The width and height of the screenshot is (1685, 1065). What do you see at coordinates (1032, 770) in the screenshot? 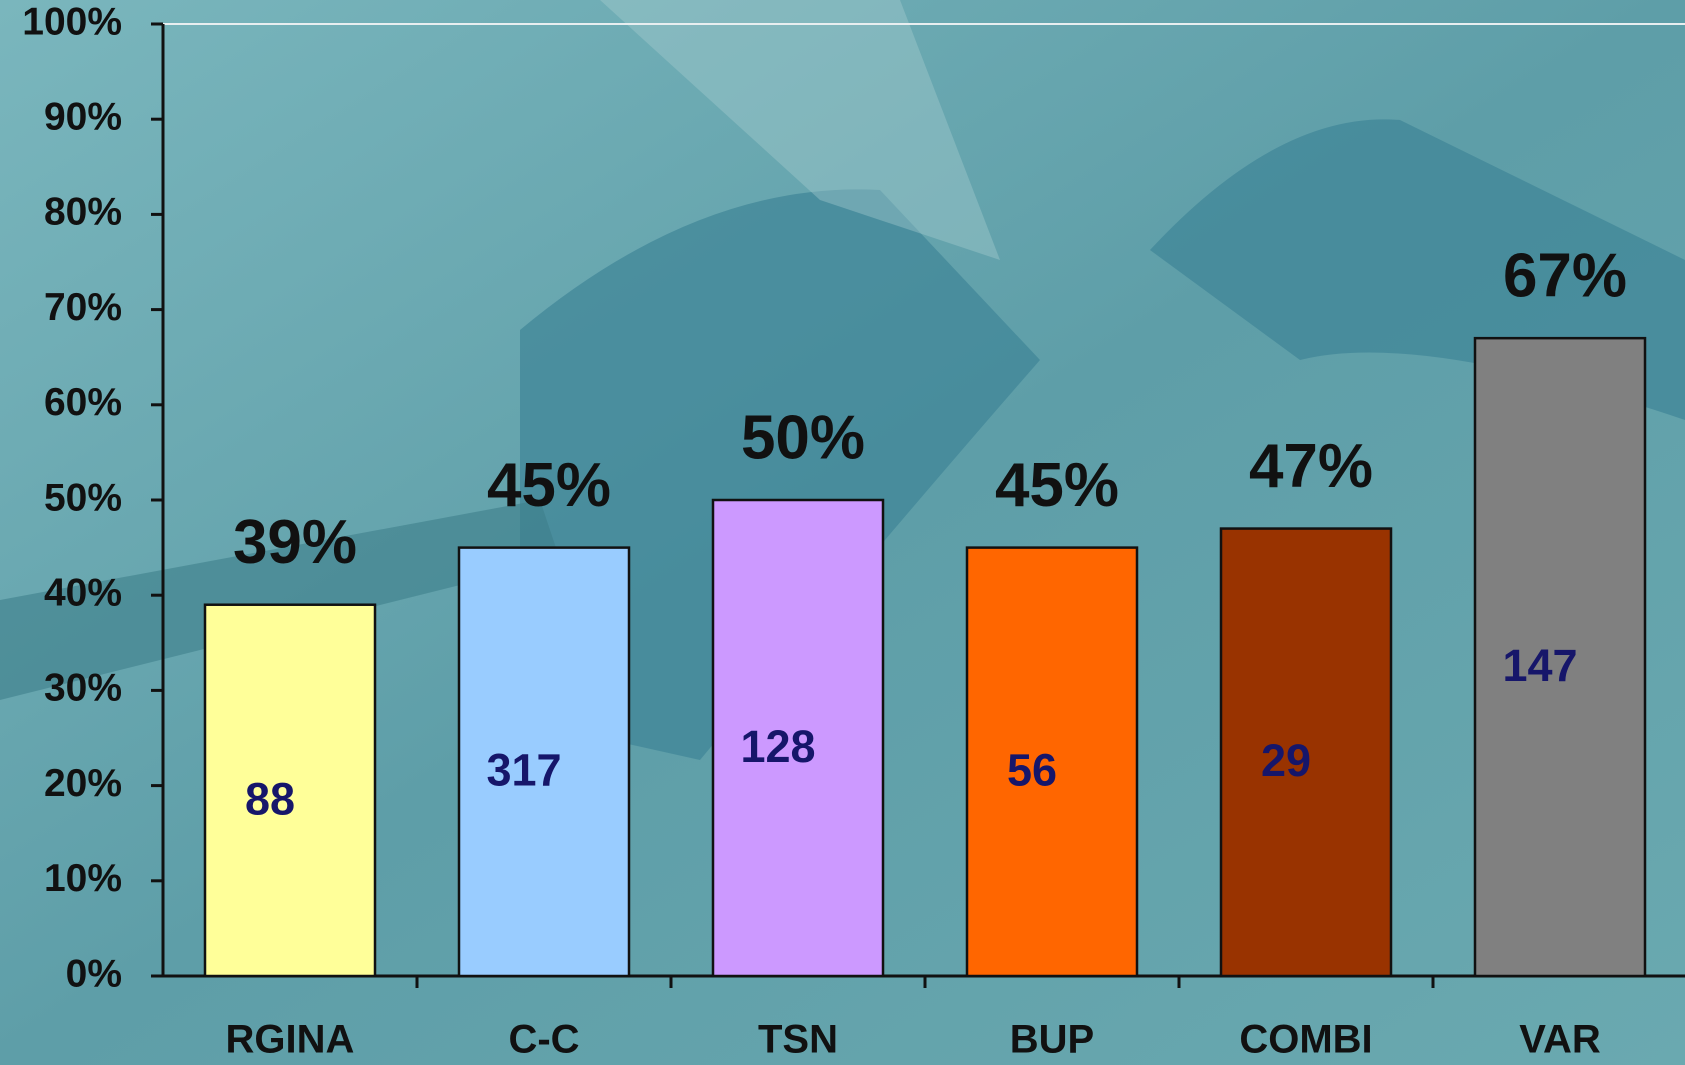
I see `count-label: 56` at bounding box center [1032, 770].